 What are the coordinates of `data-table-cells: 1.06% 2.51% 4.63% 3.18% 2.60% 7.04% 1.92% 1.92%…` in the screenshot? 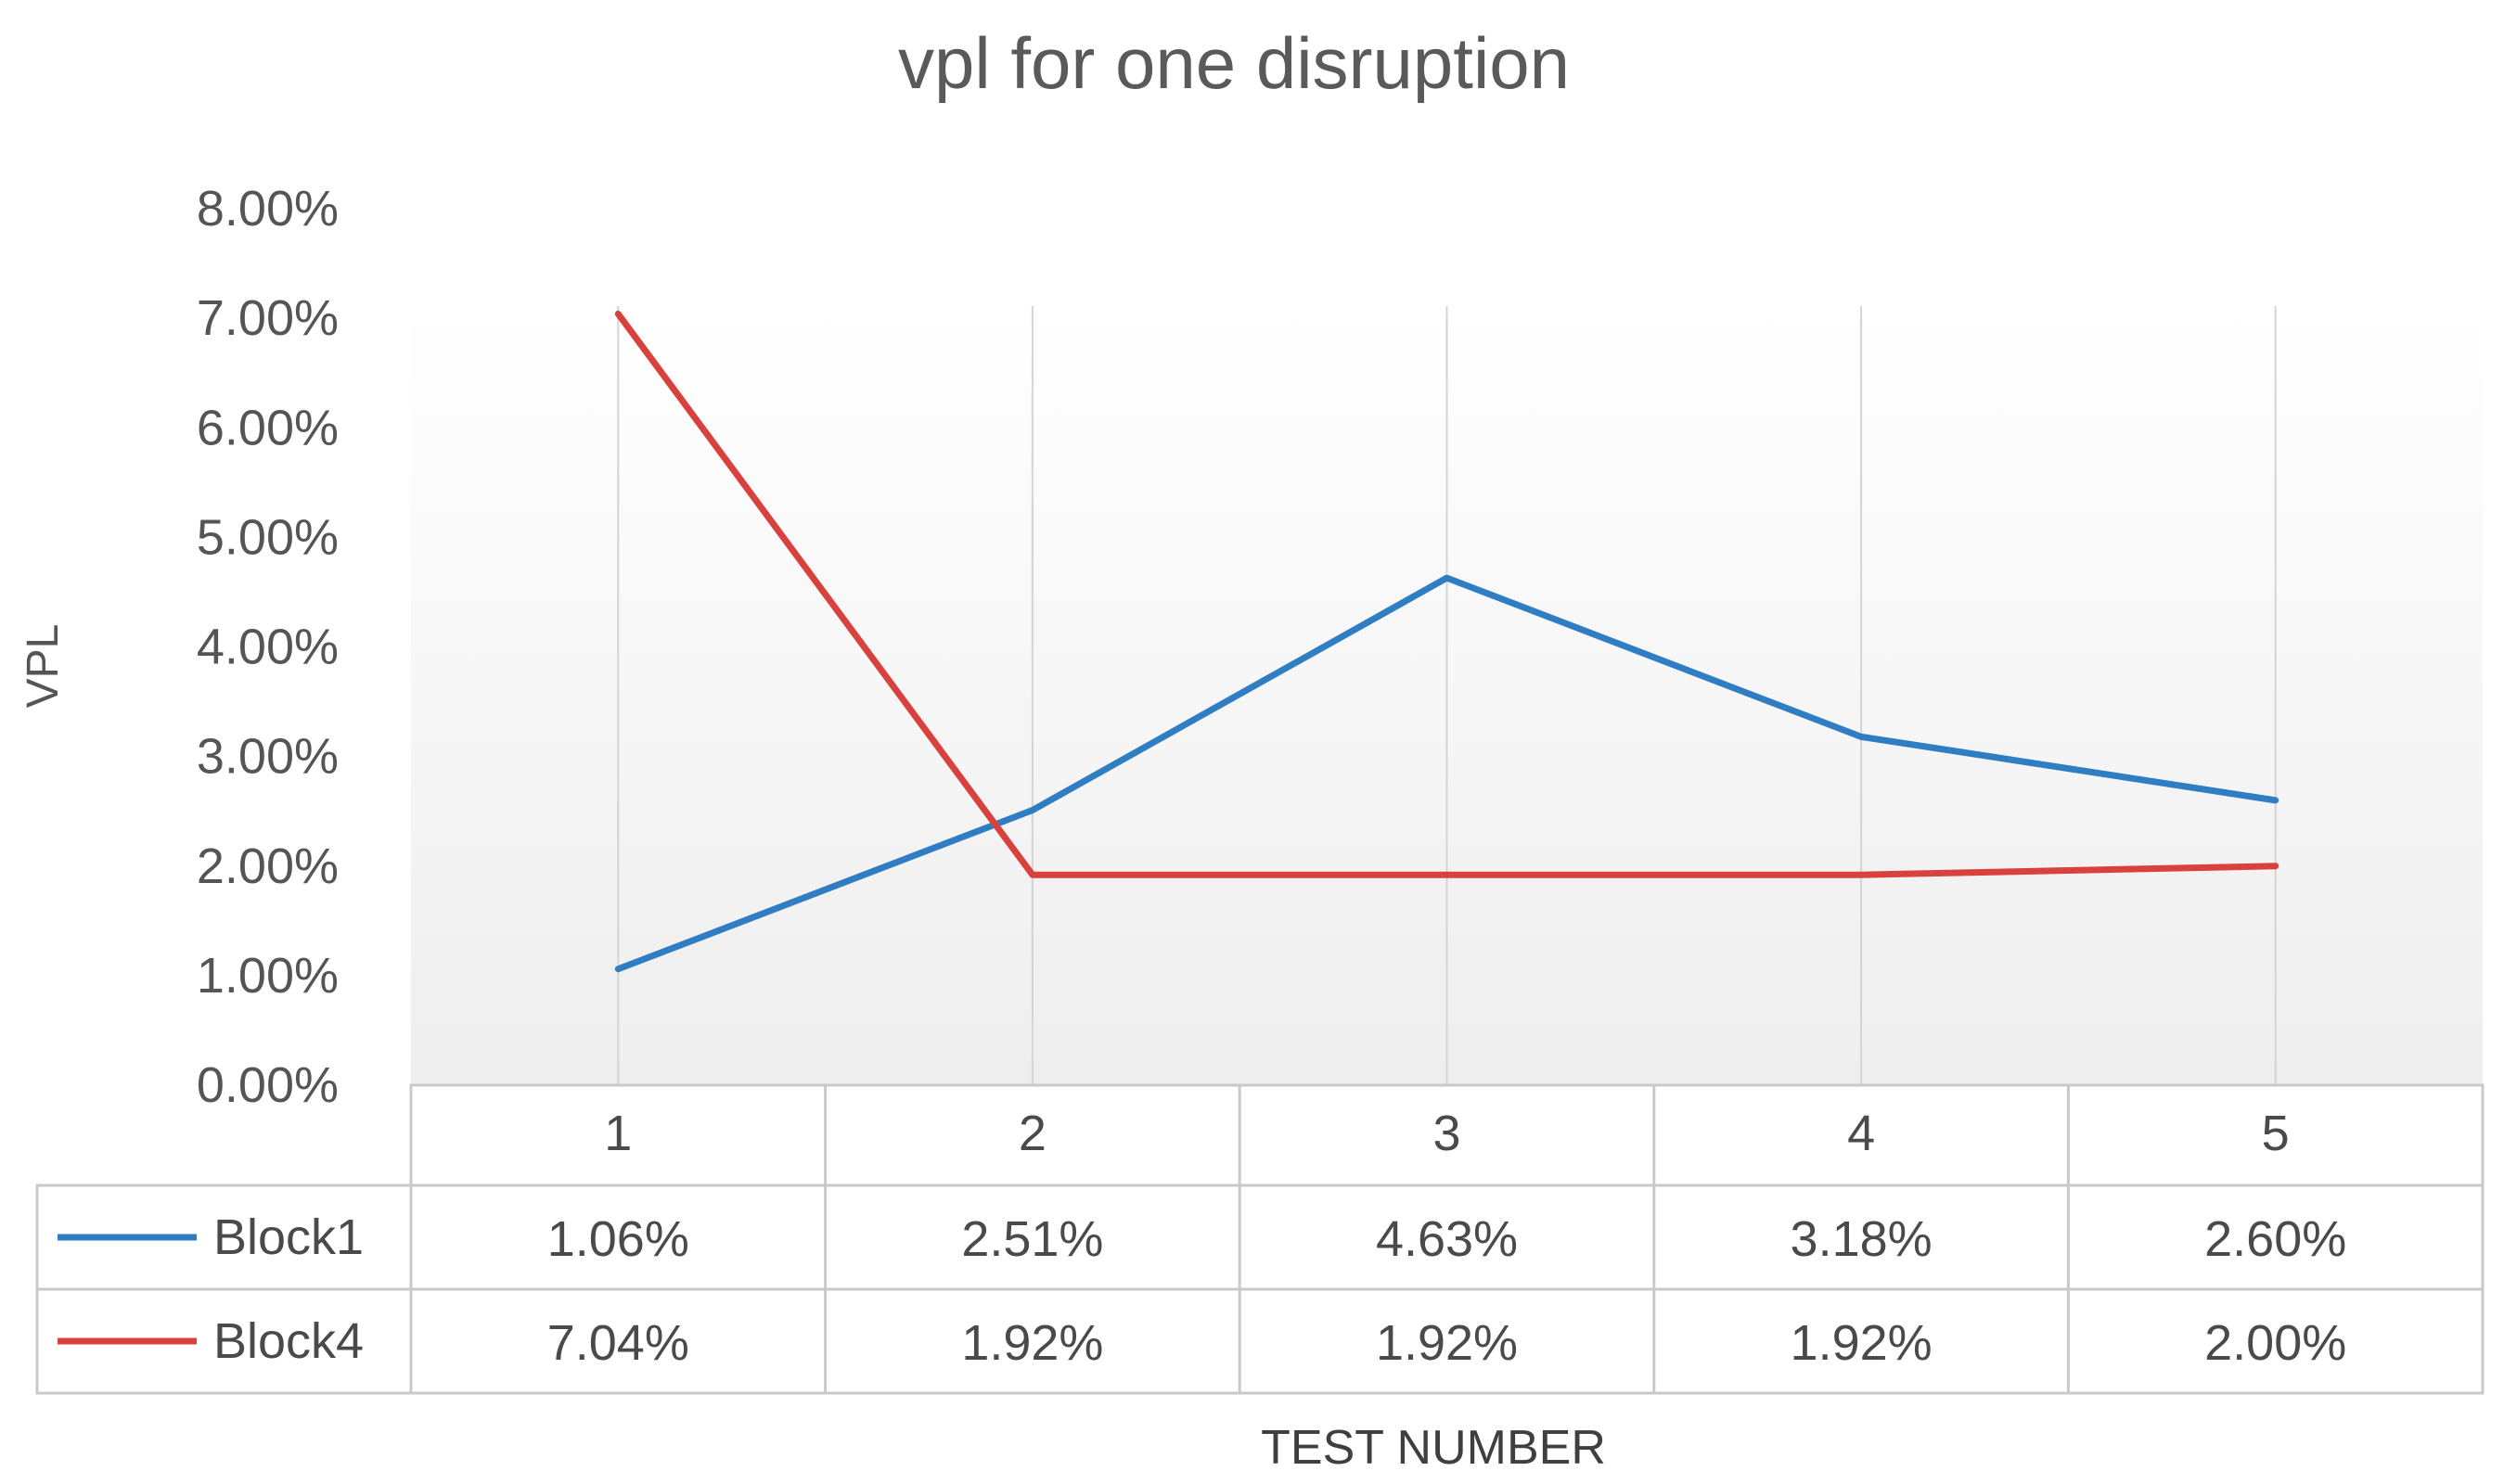 It's located at (1447, 1291).